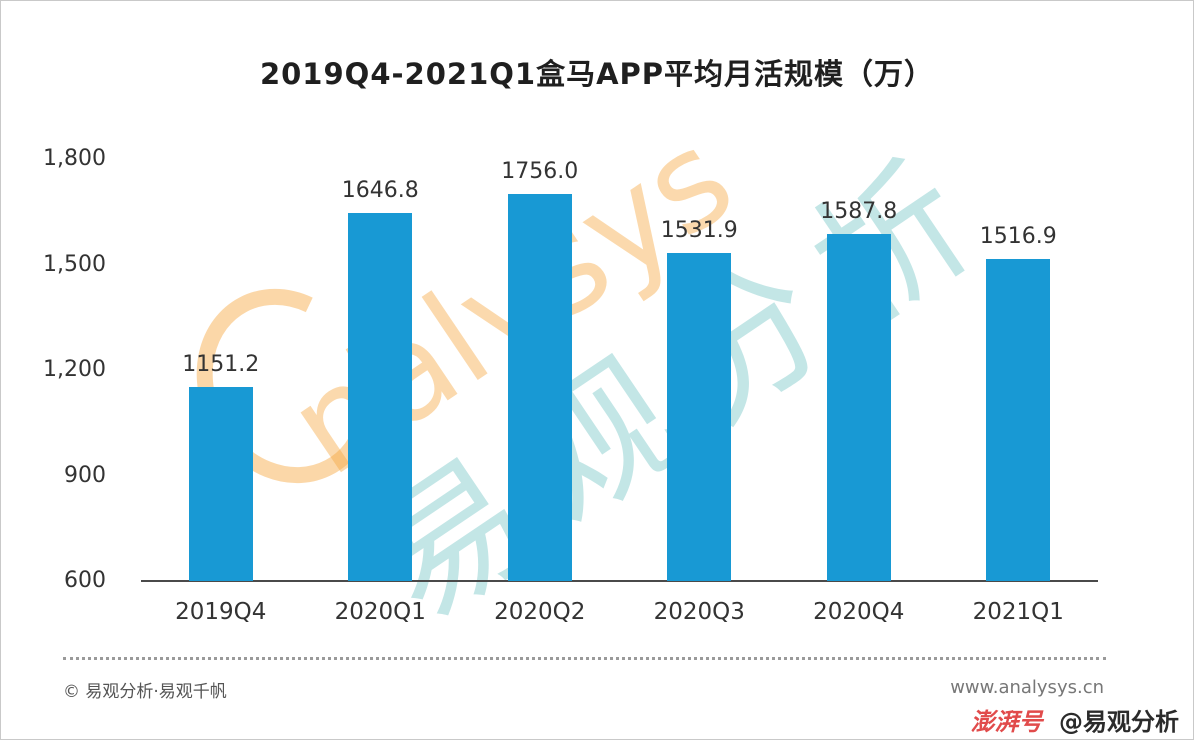 This screenshot has height=740, width=1194. I want to click on bar-slot: 1646.8, so click(381, 370).